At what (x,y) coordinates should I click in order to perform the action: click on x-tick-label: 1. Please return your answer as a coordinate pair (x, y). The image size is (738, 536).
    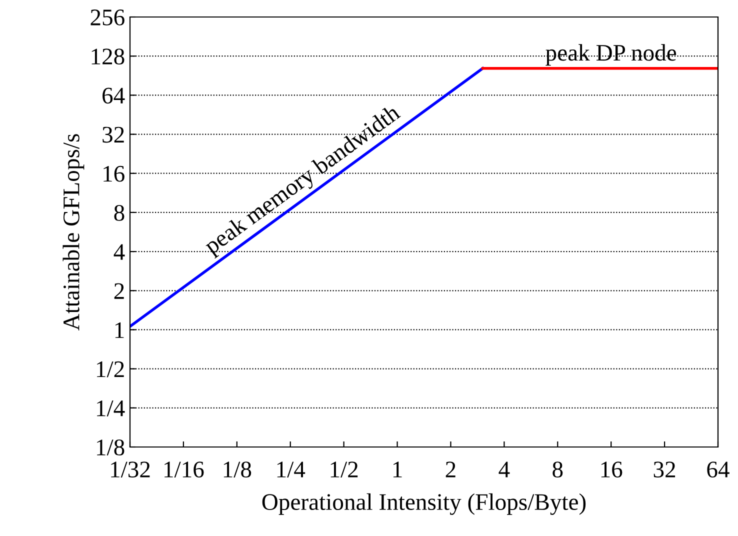
    Looking at the image, I should click on (397, 470).